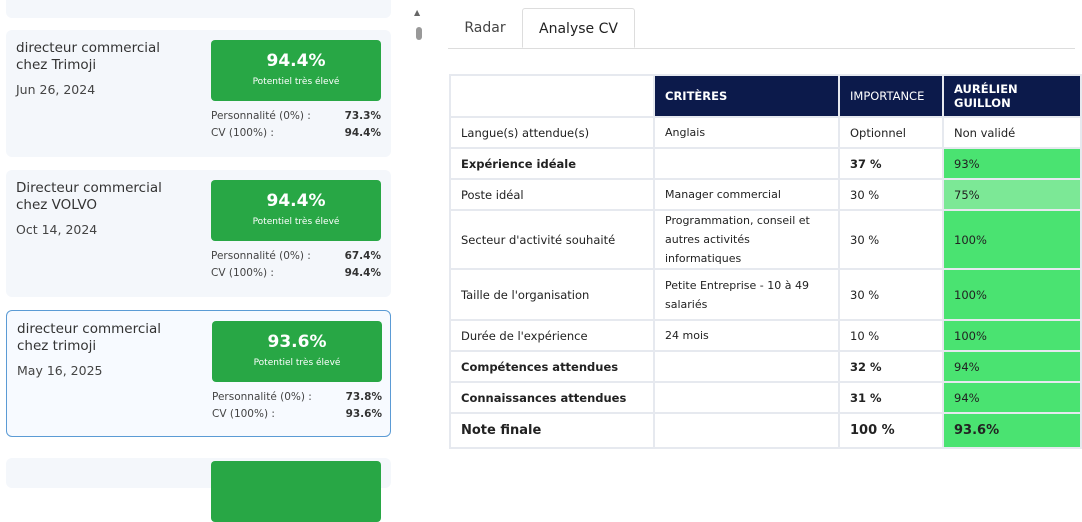 This screenshot has width=1082, height=522. Describe the element at coordinates (1012, 132) in the screenshot. I see `table-cell: Non validé` at that location.